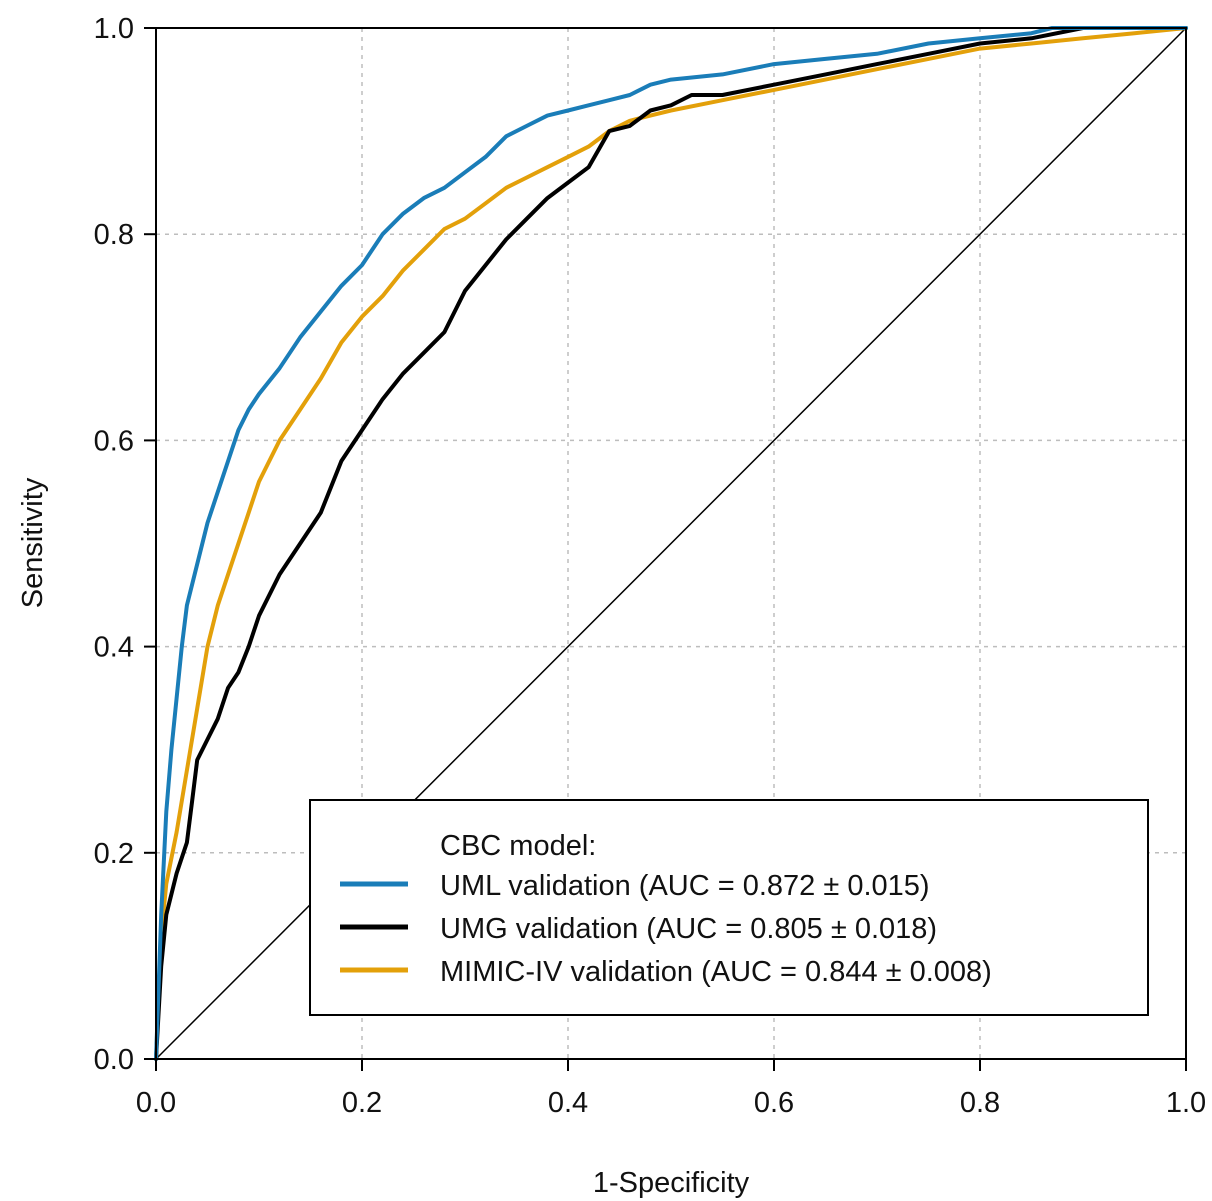 This screenshot has width=1212, height=1201. What do you see at coordinates (114, 1060) in the screenshot?
I see `y-tick-label: 0.0` at bounding box center [114, 1060].